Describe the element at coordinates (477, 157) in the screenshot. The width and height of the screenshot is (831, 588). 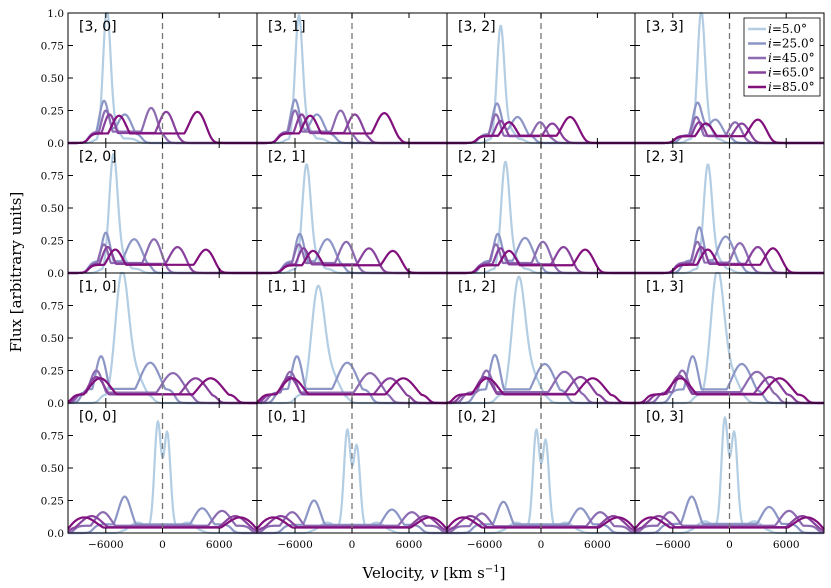
I see `panel-label: [2, 2]` at that location.